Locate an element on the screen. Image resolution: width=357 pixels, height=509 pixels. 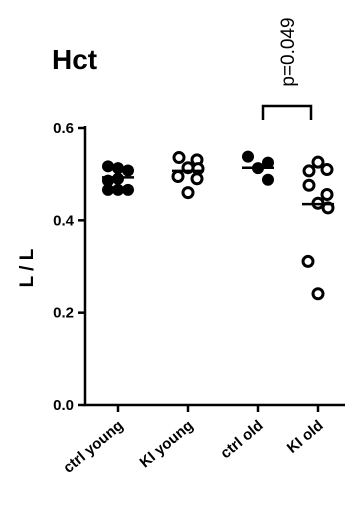
chart-title: Hct is located at coordinates (74, 59).